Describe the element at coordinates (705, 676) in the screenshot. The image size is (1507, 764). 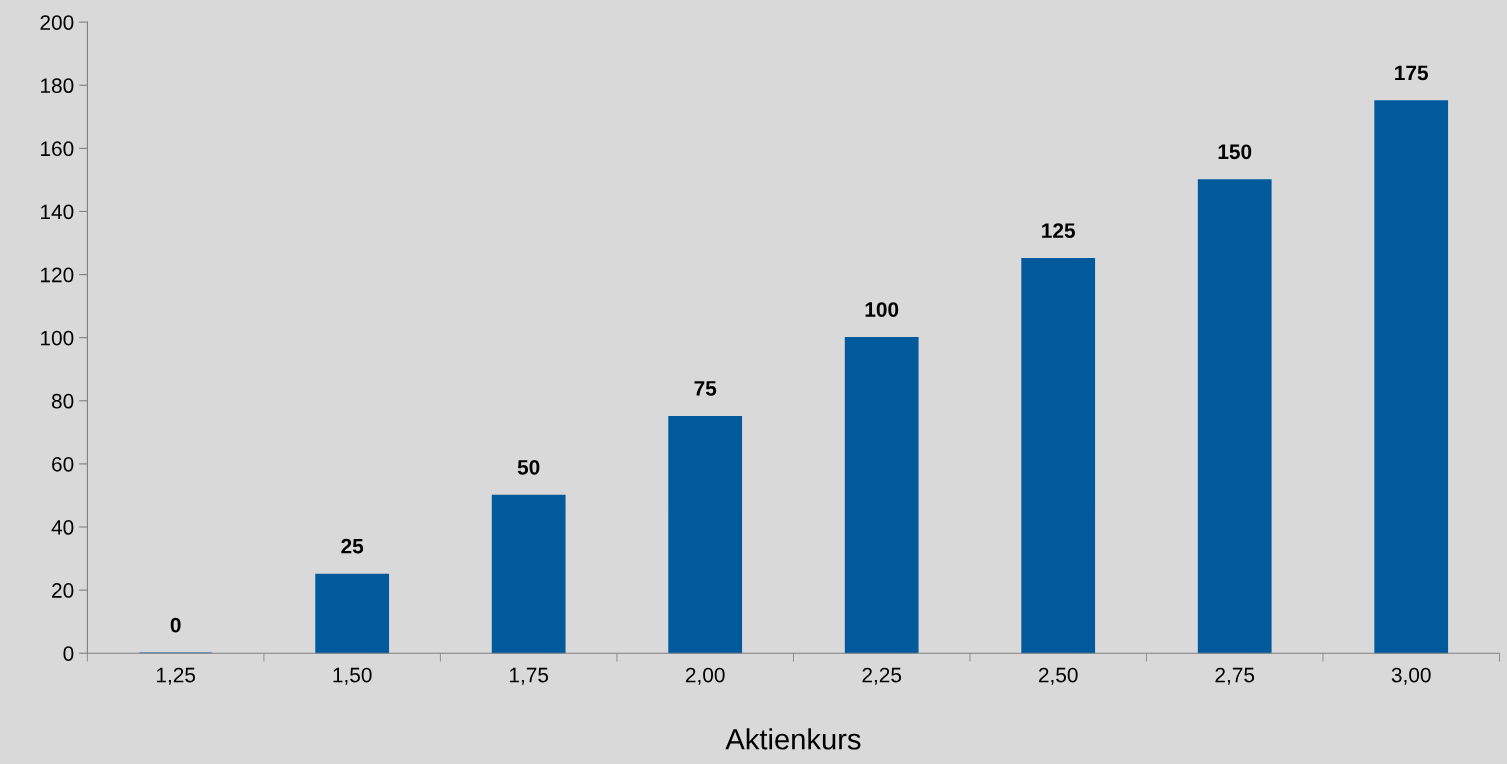
I see `x-tick-label: 2,00` at that location.